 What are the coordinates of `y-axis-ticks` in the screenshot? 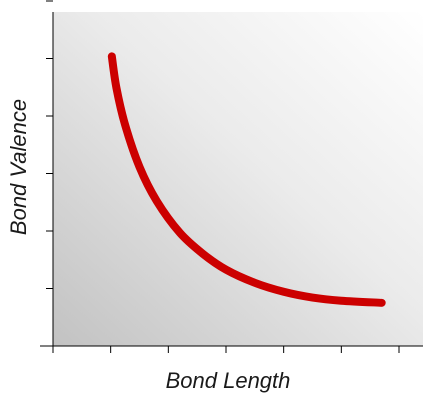 It's located at (49, 173).